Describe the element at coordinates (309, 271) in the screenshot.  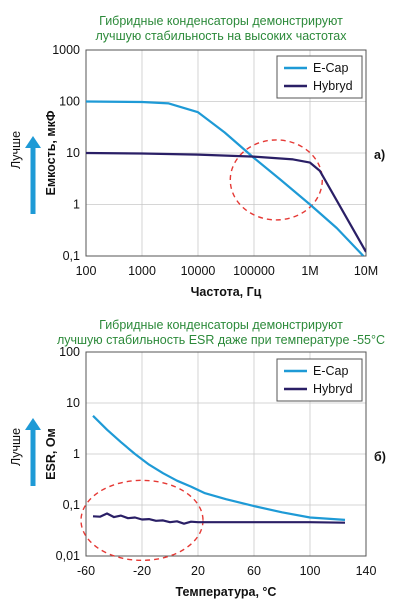
I see `x-tick-label: 1M` at that location.